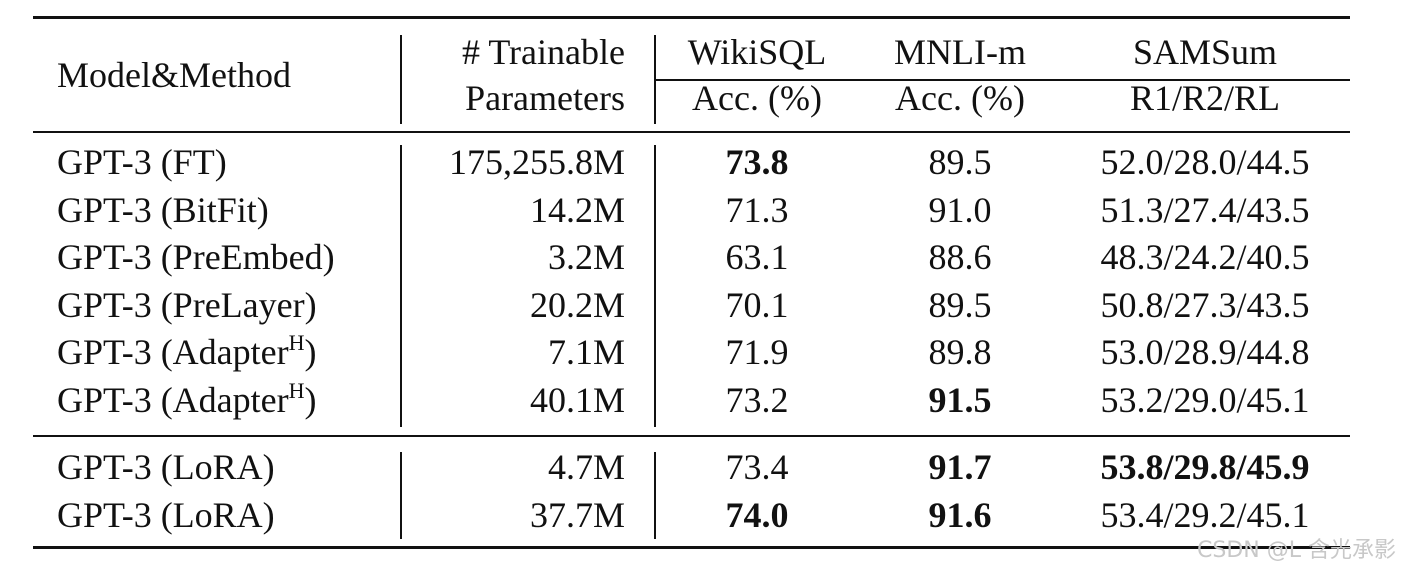 Image resolution: width=1404 pixels, height=570 pixels. What do you see at coordinates (1205, 467) in the screenshot?
I see `metric-cell: 53.8/29.8/45.9` at bounding box center [1205, 467].